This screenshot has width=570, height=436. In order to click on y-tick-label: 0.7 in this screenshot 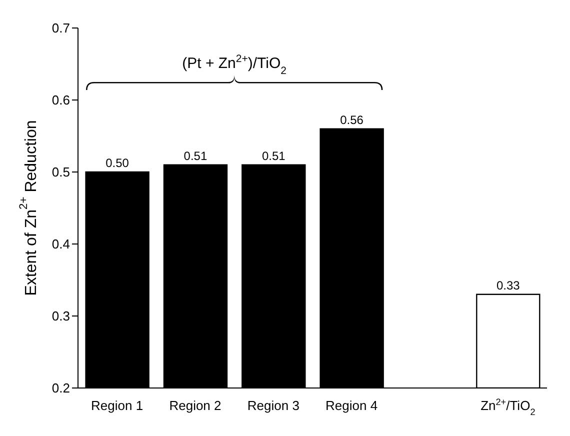, I will do `click(61, 28)`.